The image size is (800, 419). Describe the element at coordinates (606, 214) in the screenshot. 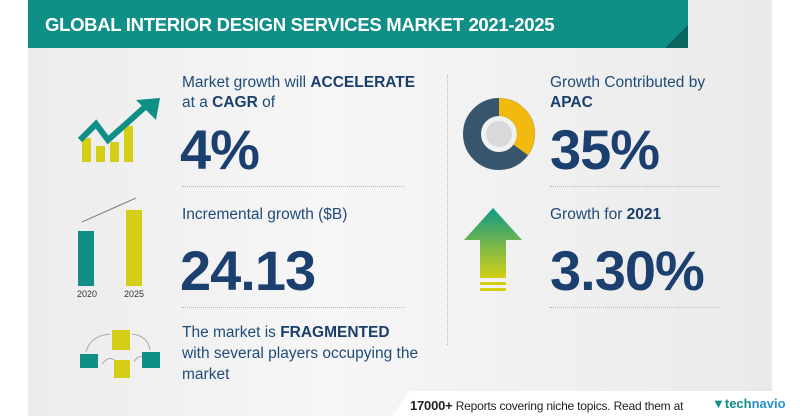

I see `yoy-label: Growth for 2021` at that location.